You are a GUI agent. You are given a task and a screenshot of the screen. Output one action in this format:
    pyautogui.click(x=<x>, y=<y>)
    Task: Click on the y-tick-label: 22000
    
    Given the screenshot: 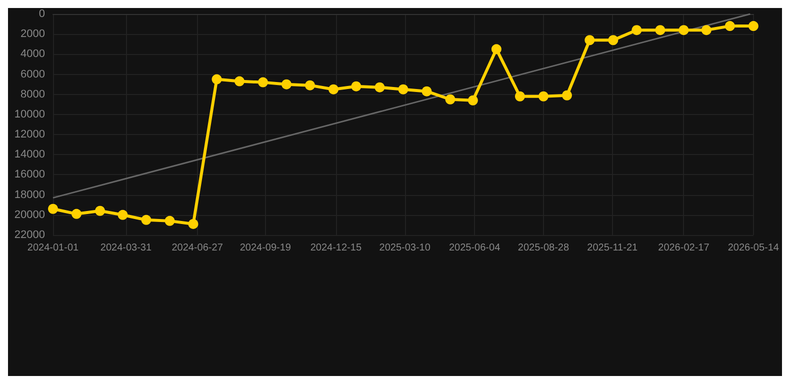 What is the action you would take?
    pyautogui.click(x=29, y=235)
    